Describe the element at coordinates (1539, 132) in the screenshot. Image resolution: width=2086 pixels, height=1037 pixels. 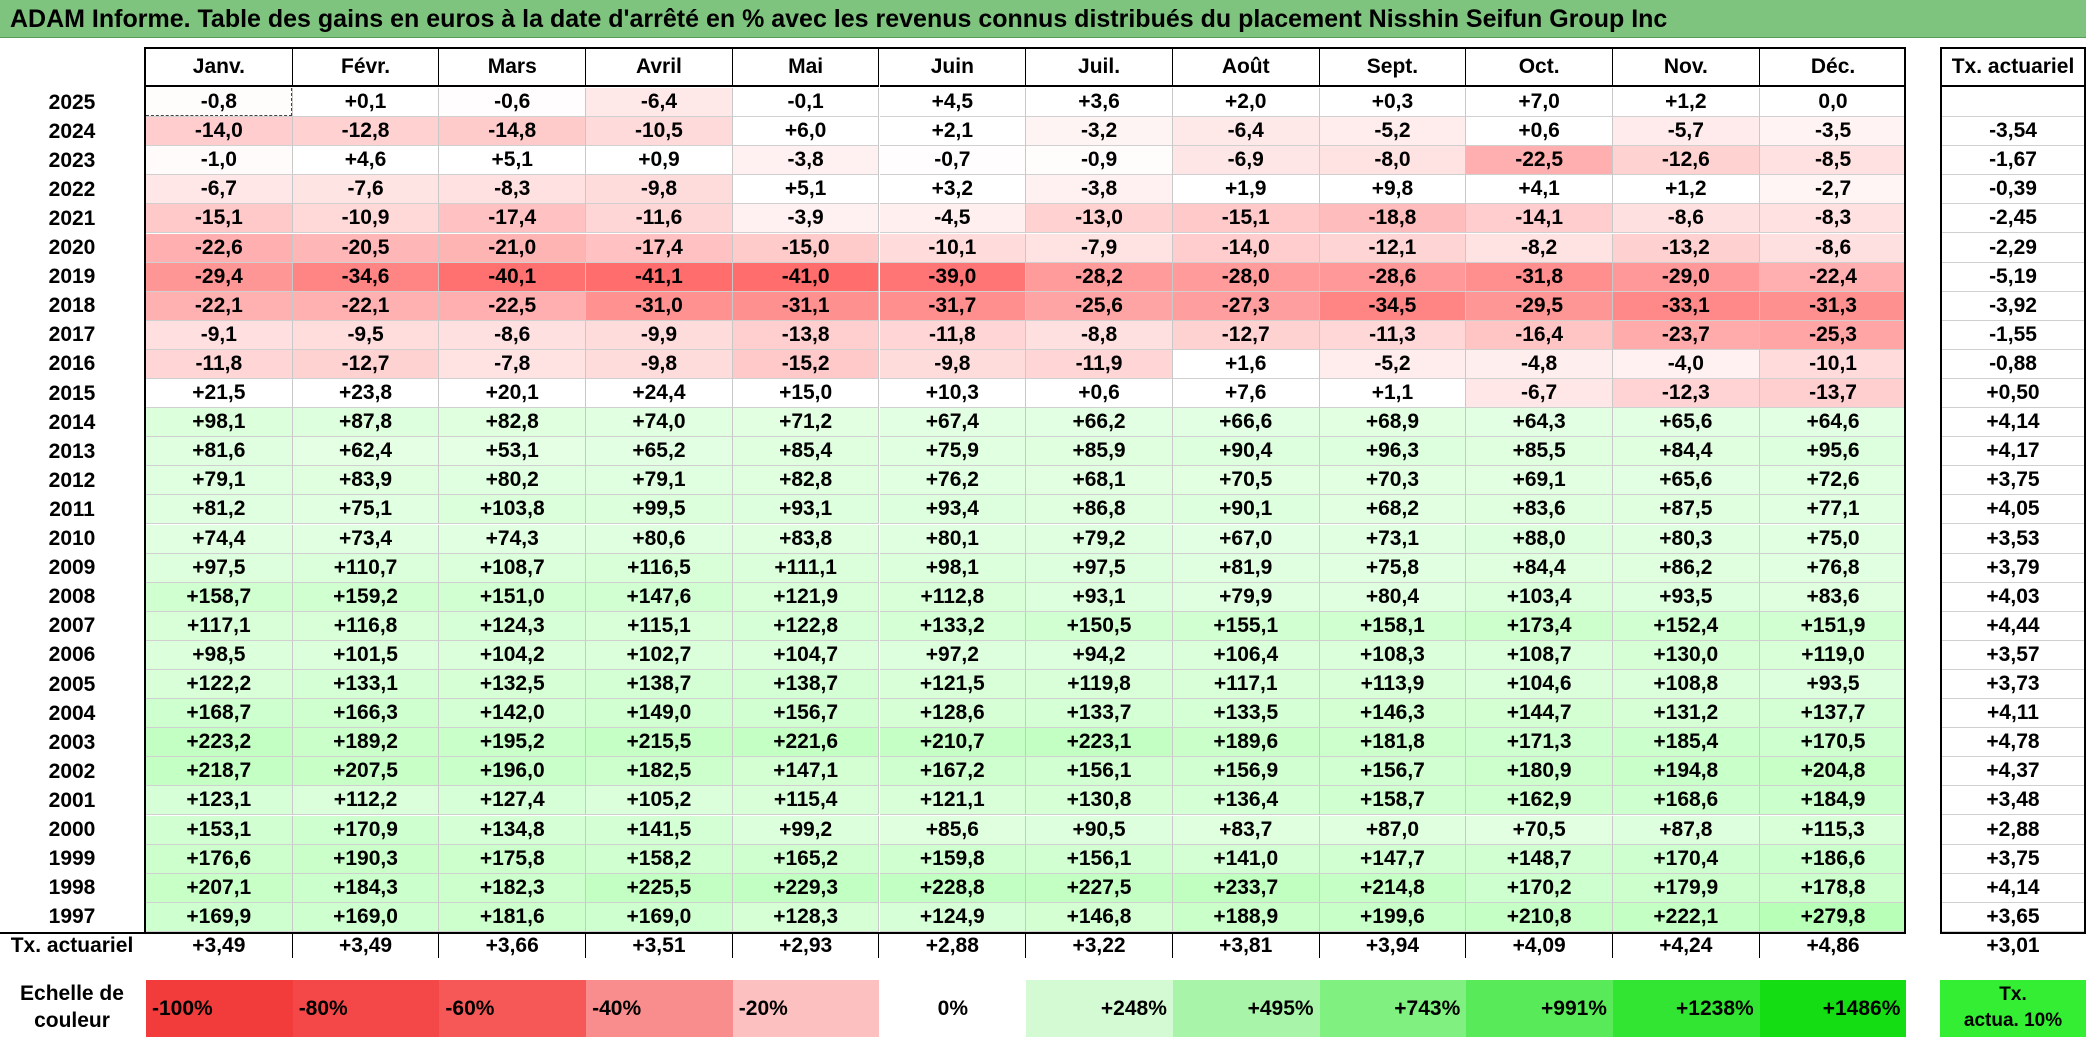
I see `table-cell: +0,6` at that location.